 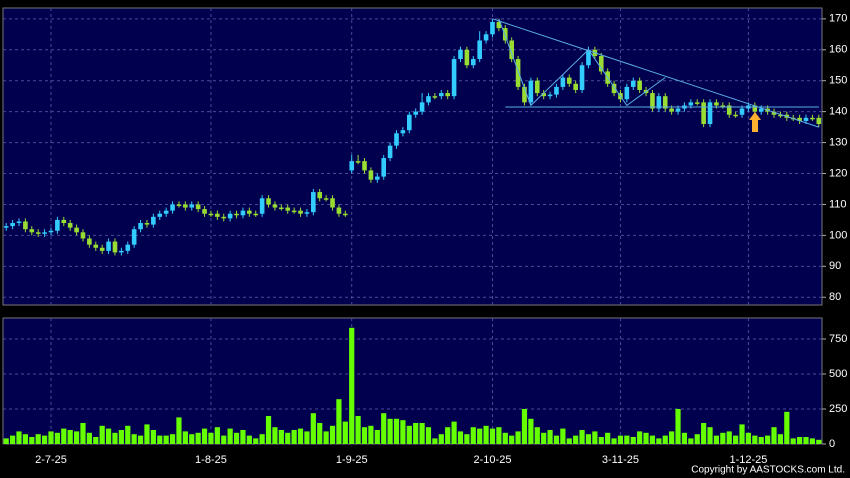 I want to click on y-tick-label: 250, so click(x=838, y=409).